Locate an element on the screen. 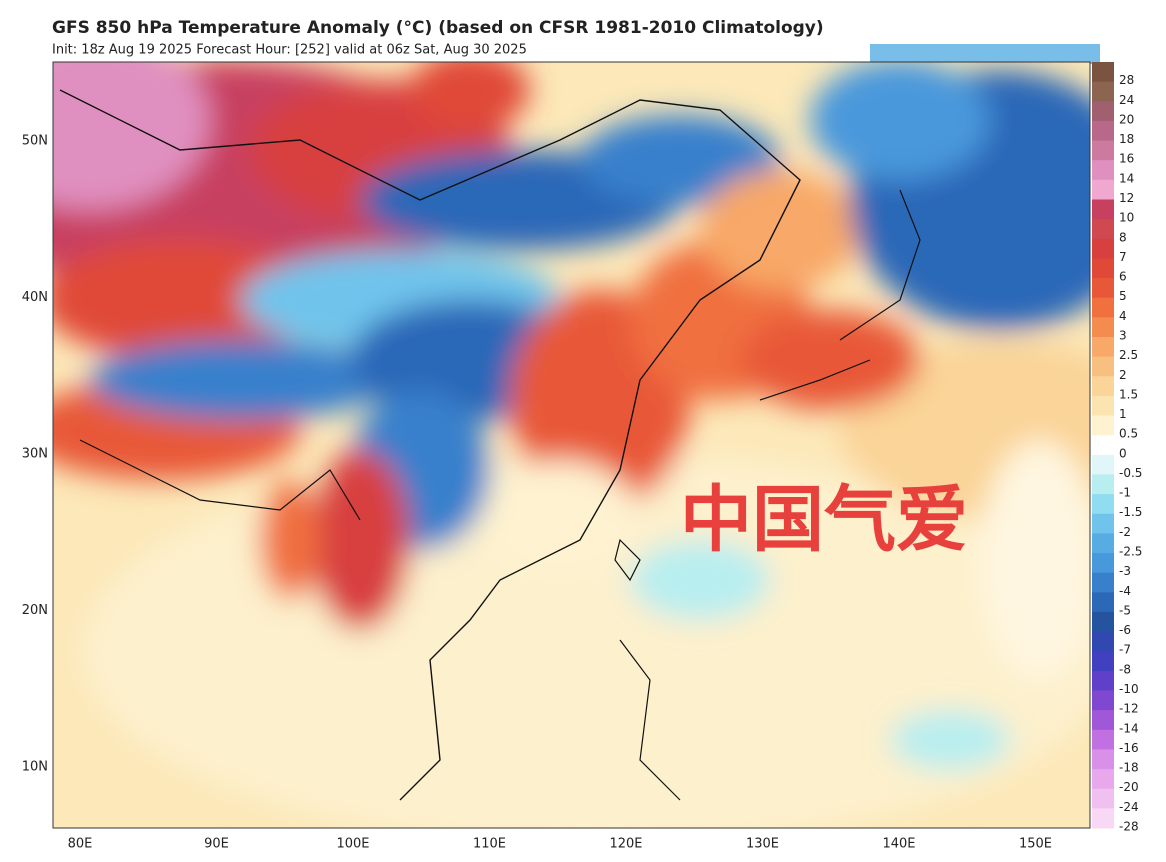 Image resolution: width=1166 pixels, height=862 pixels. colorbar-label: -7 is located at coordinates (1125, 650).